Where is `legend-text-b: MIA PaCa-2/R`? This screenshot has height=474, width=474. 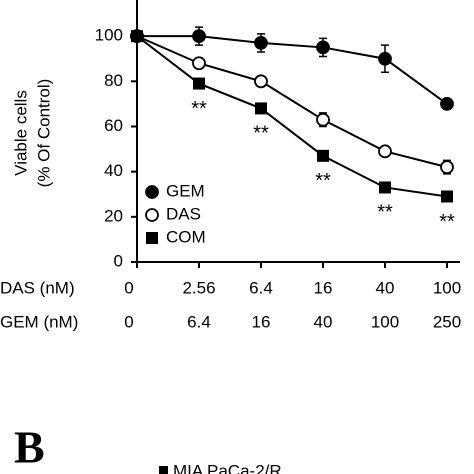 legend-text-b: MIA PaCa-2/R is located at coordinates (227, 467).